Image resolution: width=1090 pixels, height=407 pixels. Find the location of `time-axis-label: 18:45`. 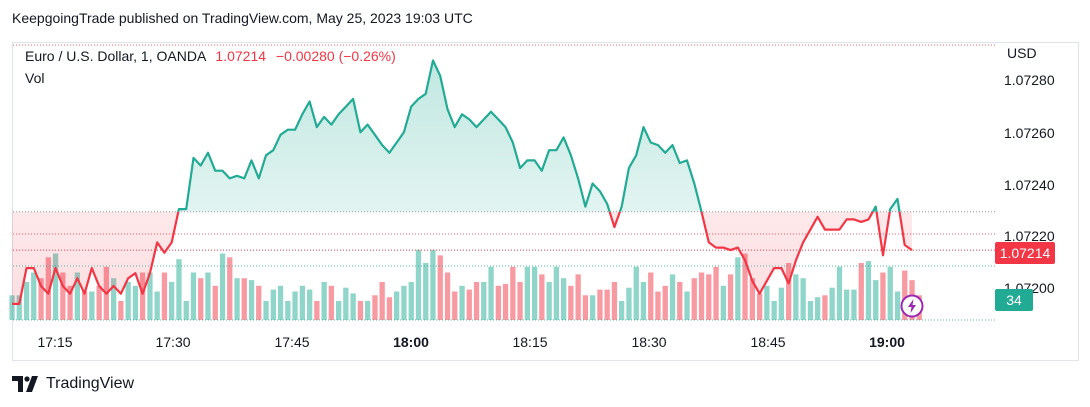

time-axis-label: 18:45 is located at coordinates (768, 342).